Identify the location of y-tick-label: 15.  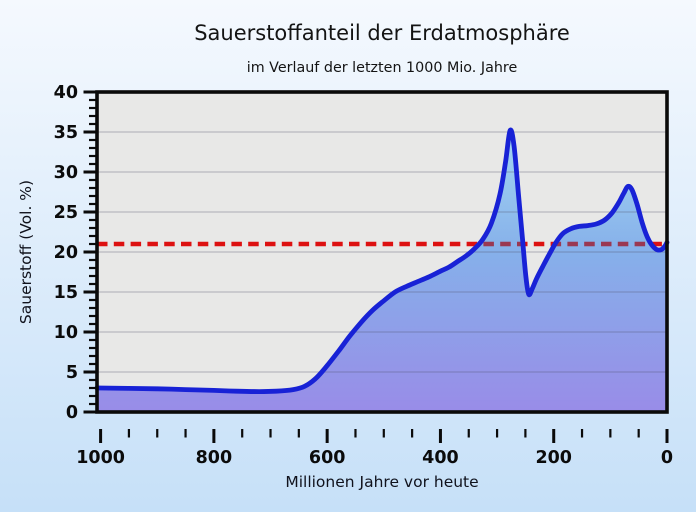
(66, 293).